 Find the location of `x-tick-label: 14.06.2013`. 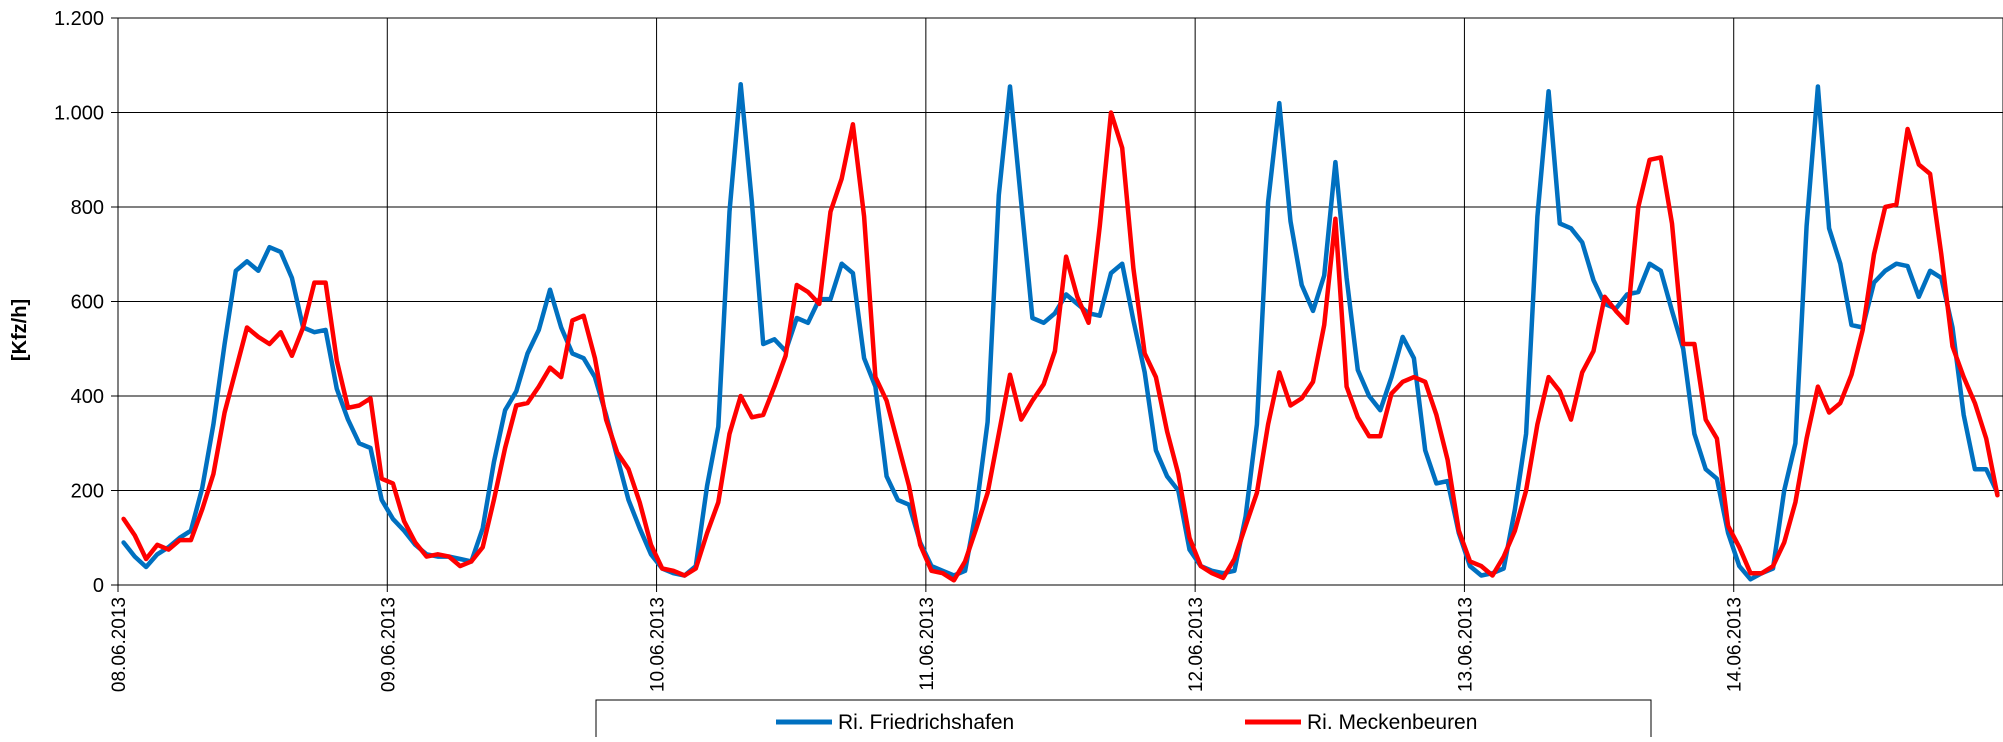

x-tick-label: 14.06.2013 is located at coordinates (1735, 644).